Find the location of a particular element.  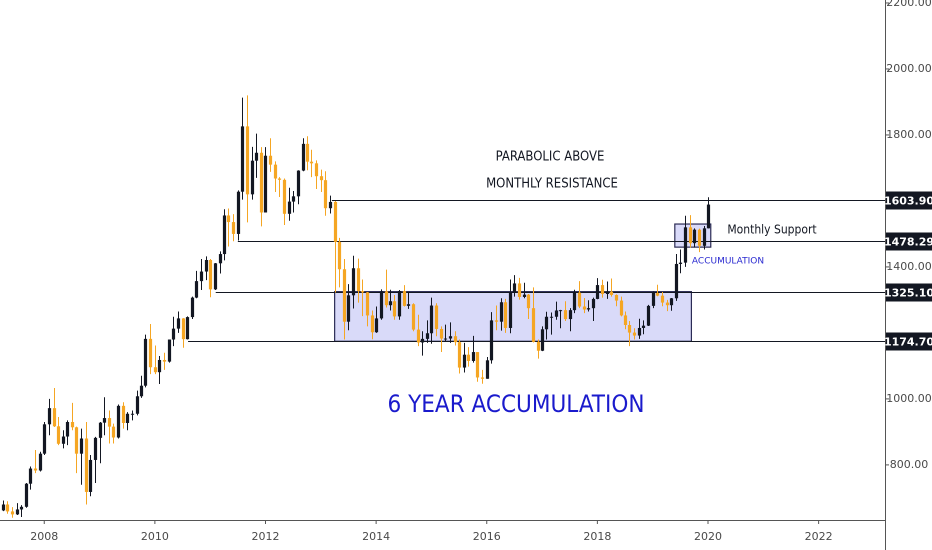

y-tick-label: 1400.00 is located at coordinates (909, 266).